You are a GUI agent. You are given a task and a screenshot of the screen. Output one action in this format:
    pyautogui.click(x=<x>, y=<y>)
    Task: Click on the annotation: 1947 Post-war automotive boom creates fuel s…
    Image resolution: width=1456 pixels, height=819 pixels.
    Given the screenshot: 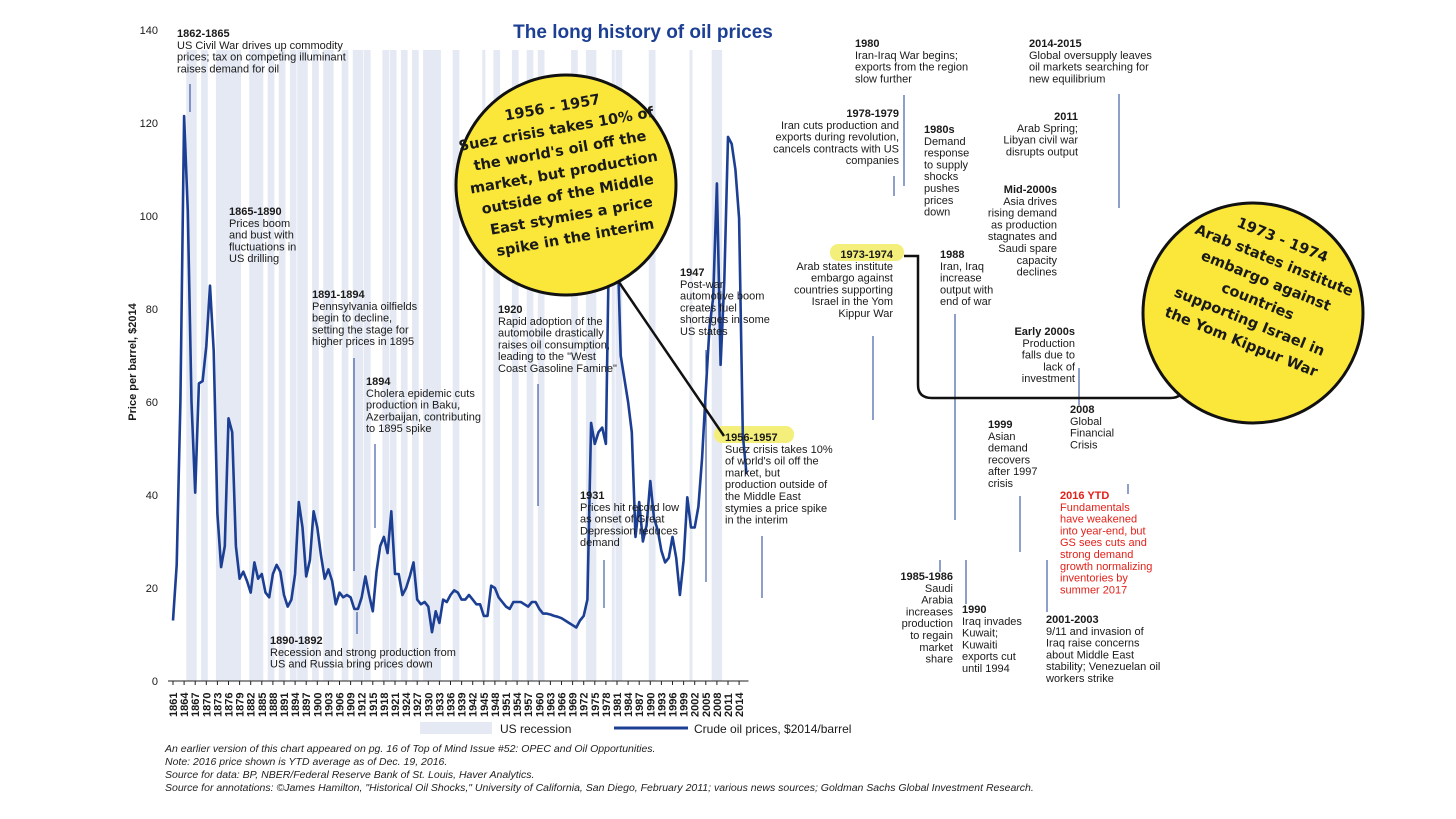 What is the action you would take?
    pyautogui.click(x=725, y=302)
    